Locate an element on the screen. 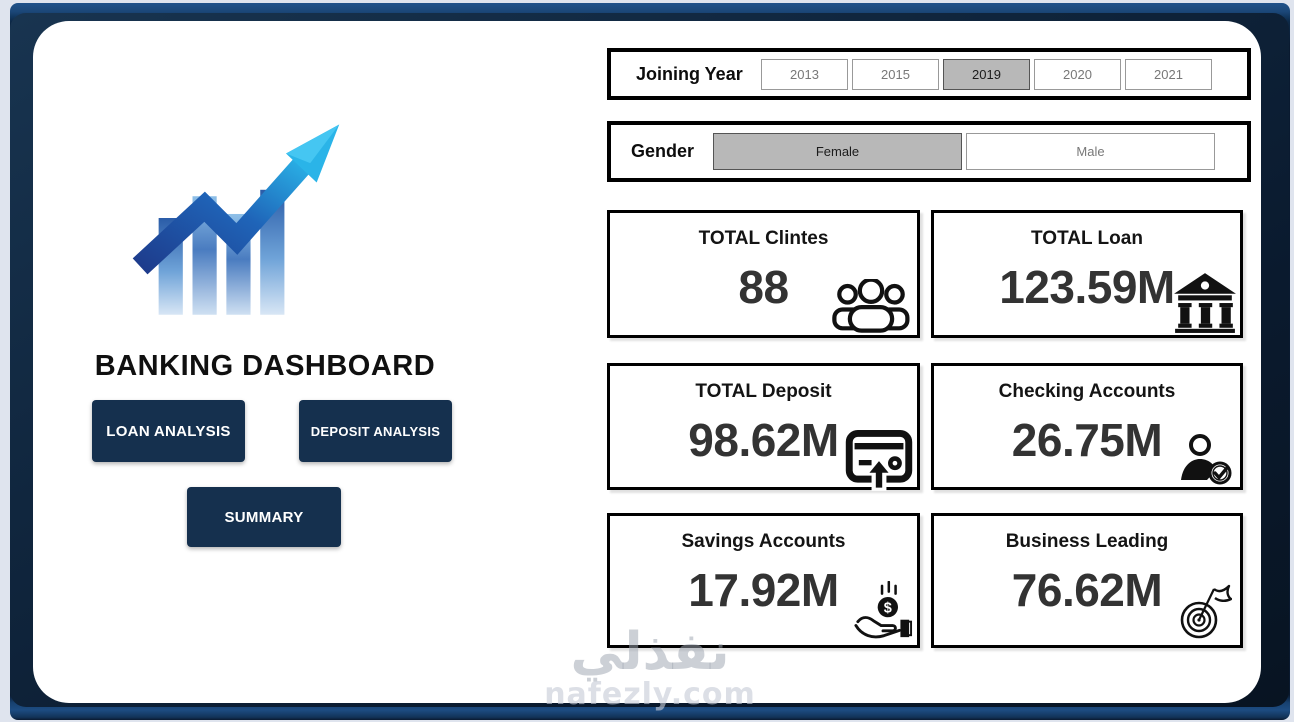 This screenshot has width=1294, height=722. gender-option-male: Male is located at coordinates (1090, 151).